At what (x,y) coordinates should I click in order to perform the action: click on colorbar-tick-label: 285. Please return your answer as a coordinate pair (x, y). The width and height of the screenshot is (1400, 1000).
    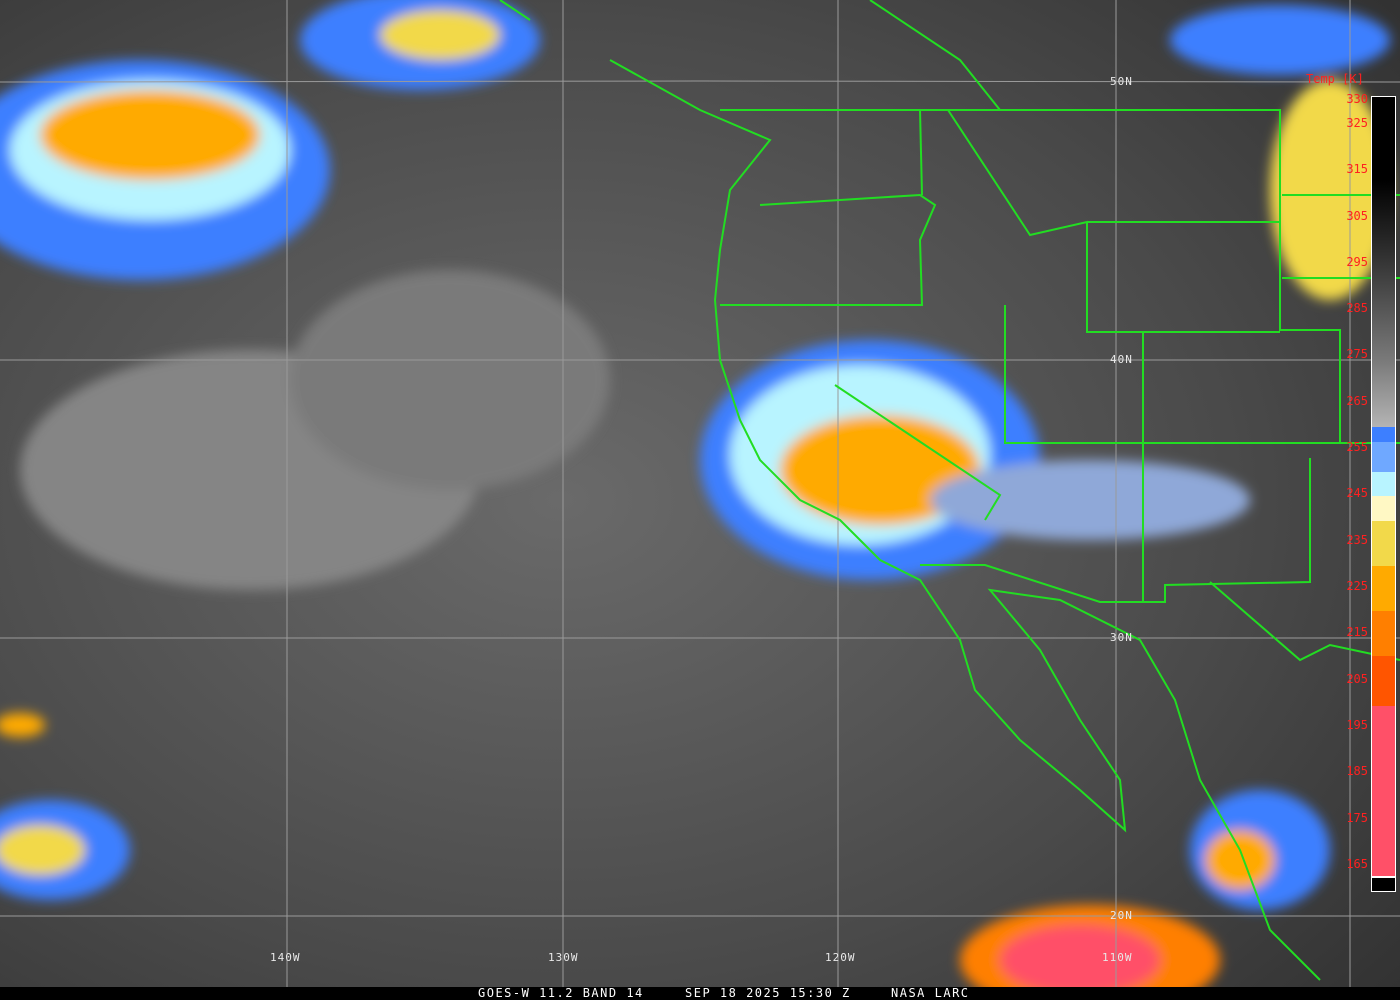
    Looking at the image, I should click on (1357, 308).